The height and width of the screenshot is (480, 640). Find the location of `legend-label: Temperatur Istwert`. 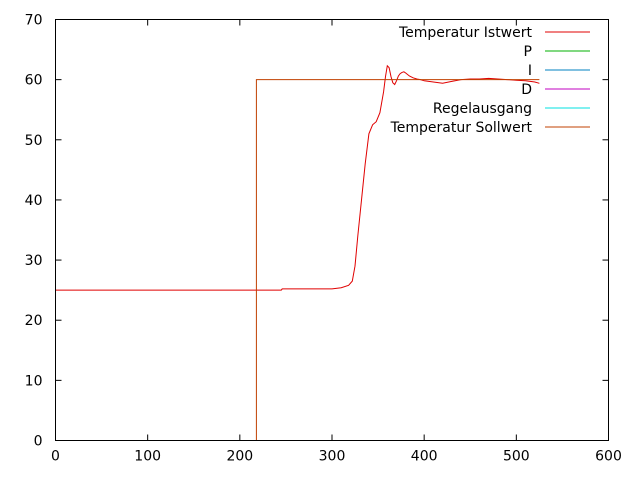

legend-label: Temperatur Istwert is located at coordinates (465, 33).